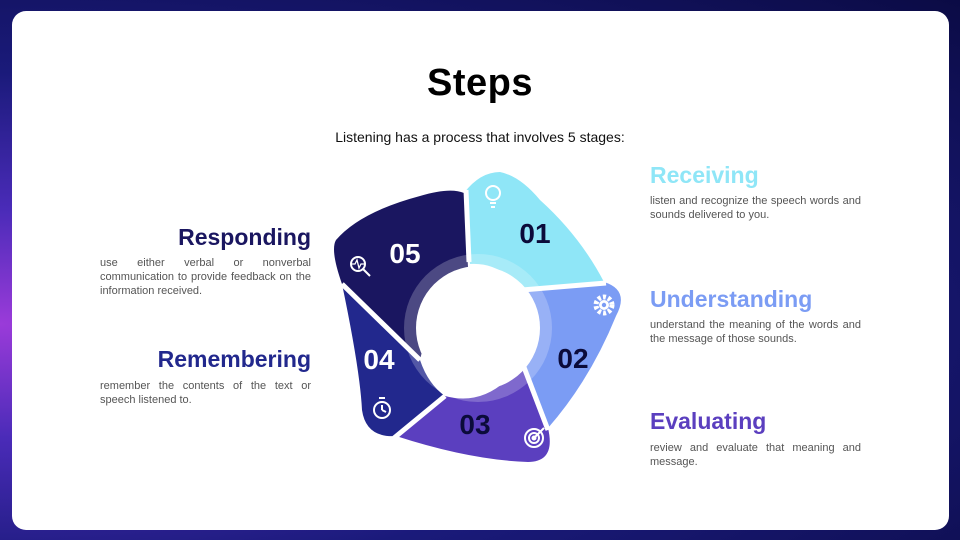  Describe the element at coordinates (534, 437) in the screenshot. I see `target-icon` at that location.